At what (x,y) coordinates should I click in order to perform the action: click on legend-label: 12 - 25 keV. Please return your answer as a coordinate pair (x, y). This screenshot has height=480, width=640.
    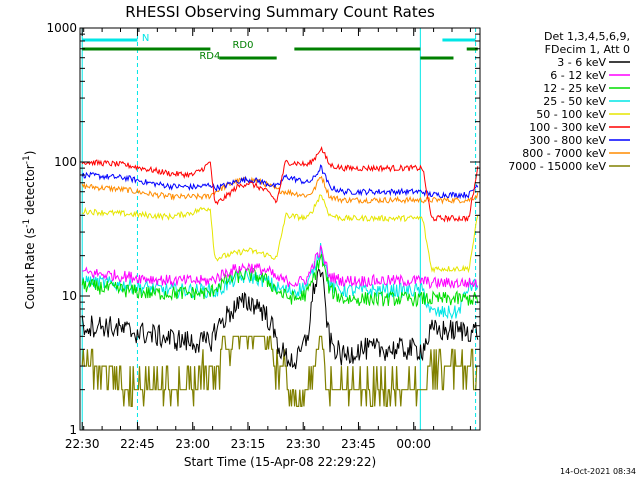
    Looking at the image, I should click on (574, 88).